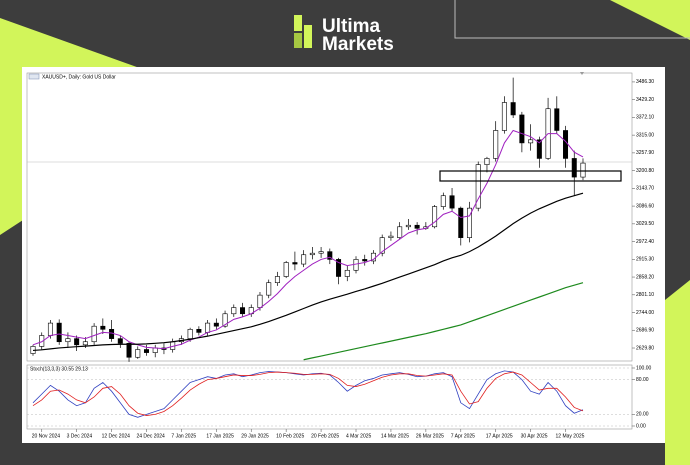 The width and height of the screenshot is (690, 465). I want to click on y-tick-label: 2744.00, so click(645, 313).